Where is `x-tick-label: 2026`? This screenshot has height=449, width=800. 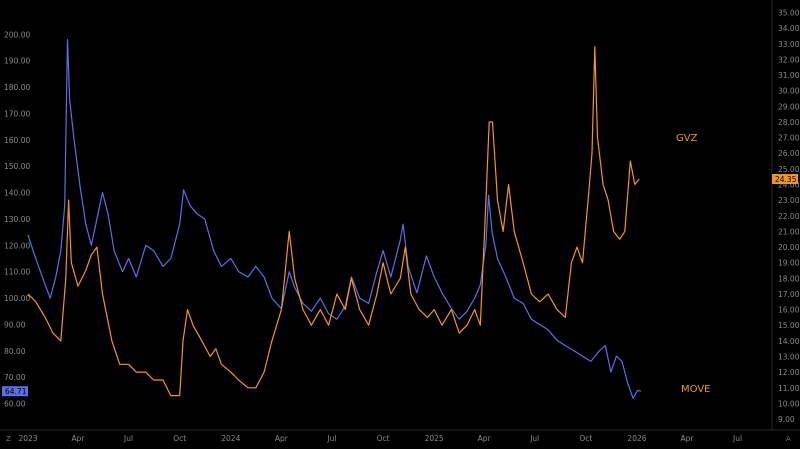 x-tick-label: 2026 is located at coordinates (636, 438).